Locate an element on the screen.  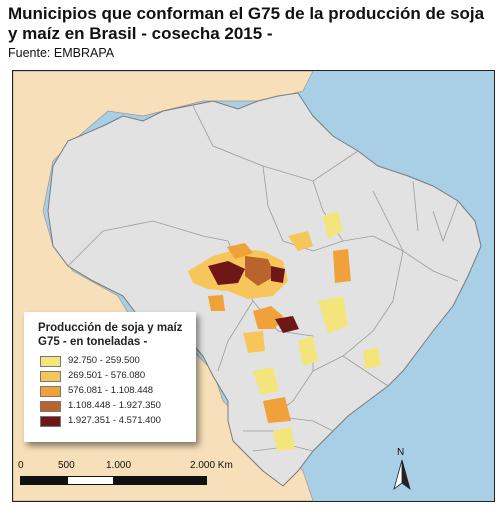
scale-tick: 0 is located at coordinates (21, 465).